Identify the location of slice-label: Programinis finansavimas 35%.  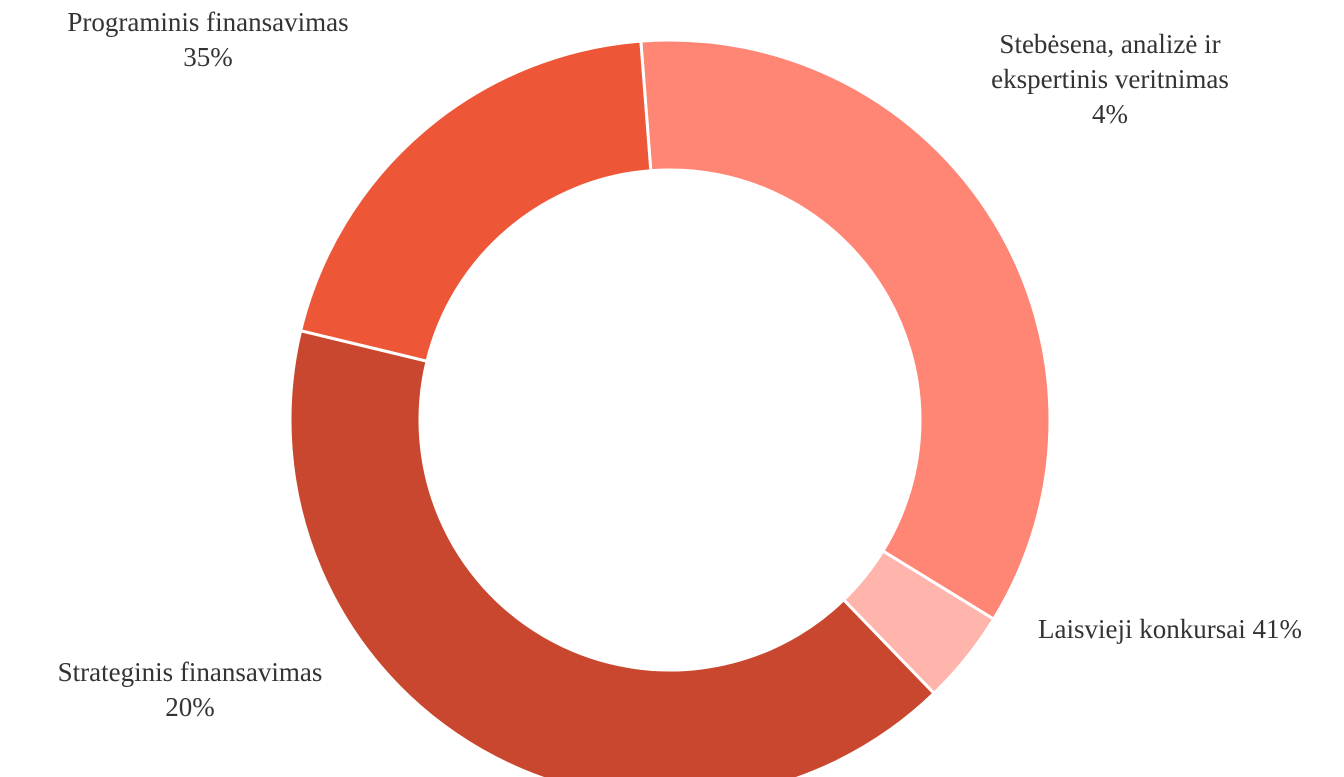
(209, 40).